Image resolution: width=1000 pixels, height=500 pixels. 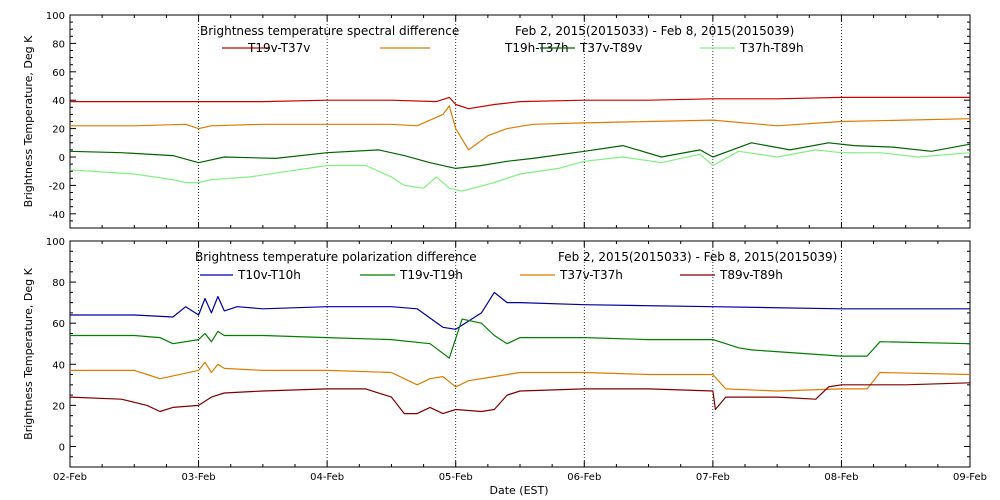 I want to click on legend-entry: T89v-T89h, so click(x=751, y=275).